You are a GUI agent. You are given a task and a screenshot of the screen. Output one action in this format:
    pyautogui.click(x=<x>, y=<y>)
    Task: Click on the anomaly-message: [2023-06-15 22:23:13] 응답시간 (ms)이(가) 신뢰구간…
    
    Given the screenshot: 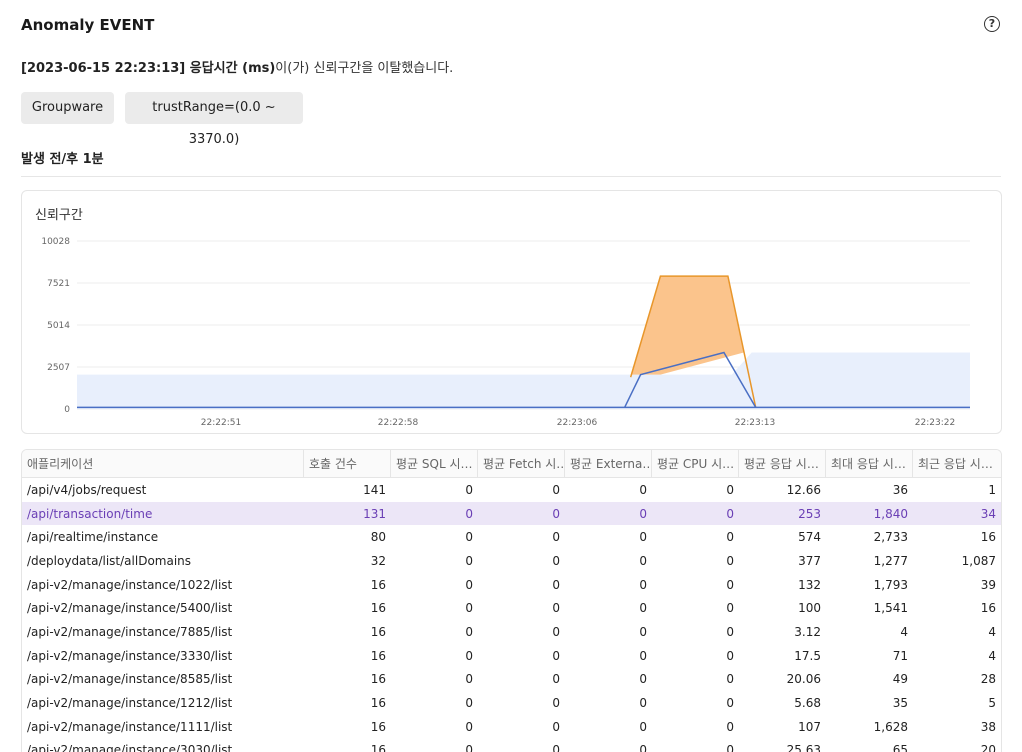 What is the action you would take?
    pyautogui.click(x=237, y=66)
    